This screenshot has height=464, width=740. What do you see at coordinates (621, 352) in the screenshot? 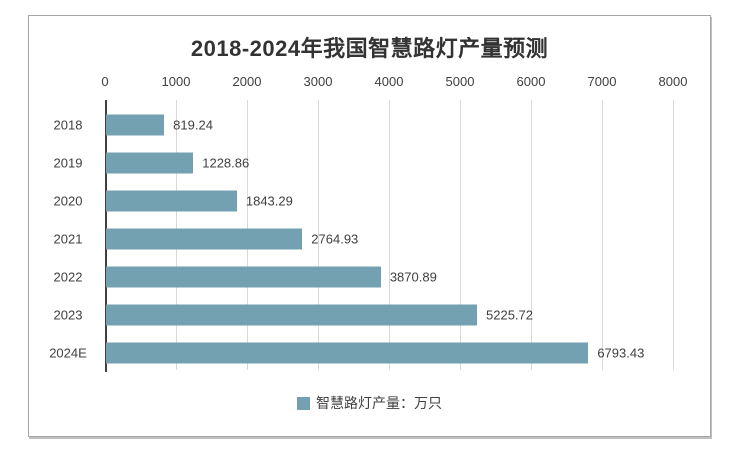
I see `bar-value-label: 6793.43` at bounding box center [621, 352].